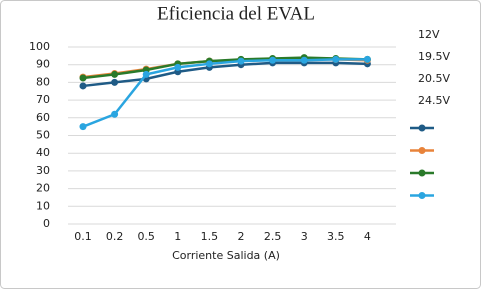 This screenshot has height=289, width=481. What do you see at coordinates (434, 100) in the screenshot?
I see `legend-label: 24.5V` at bounding box center [434, 100].